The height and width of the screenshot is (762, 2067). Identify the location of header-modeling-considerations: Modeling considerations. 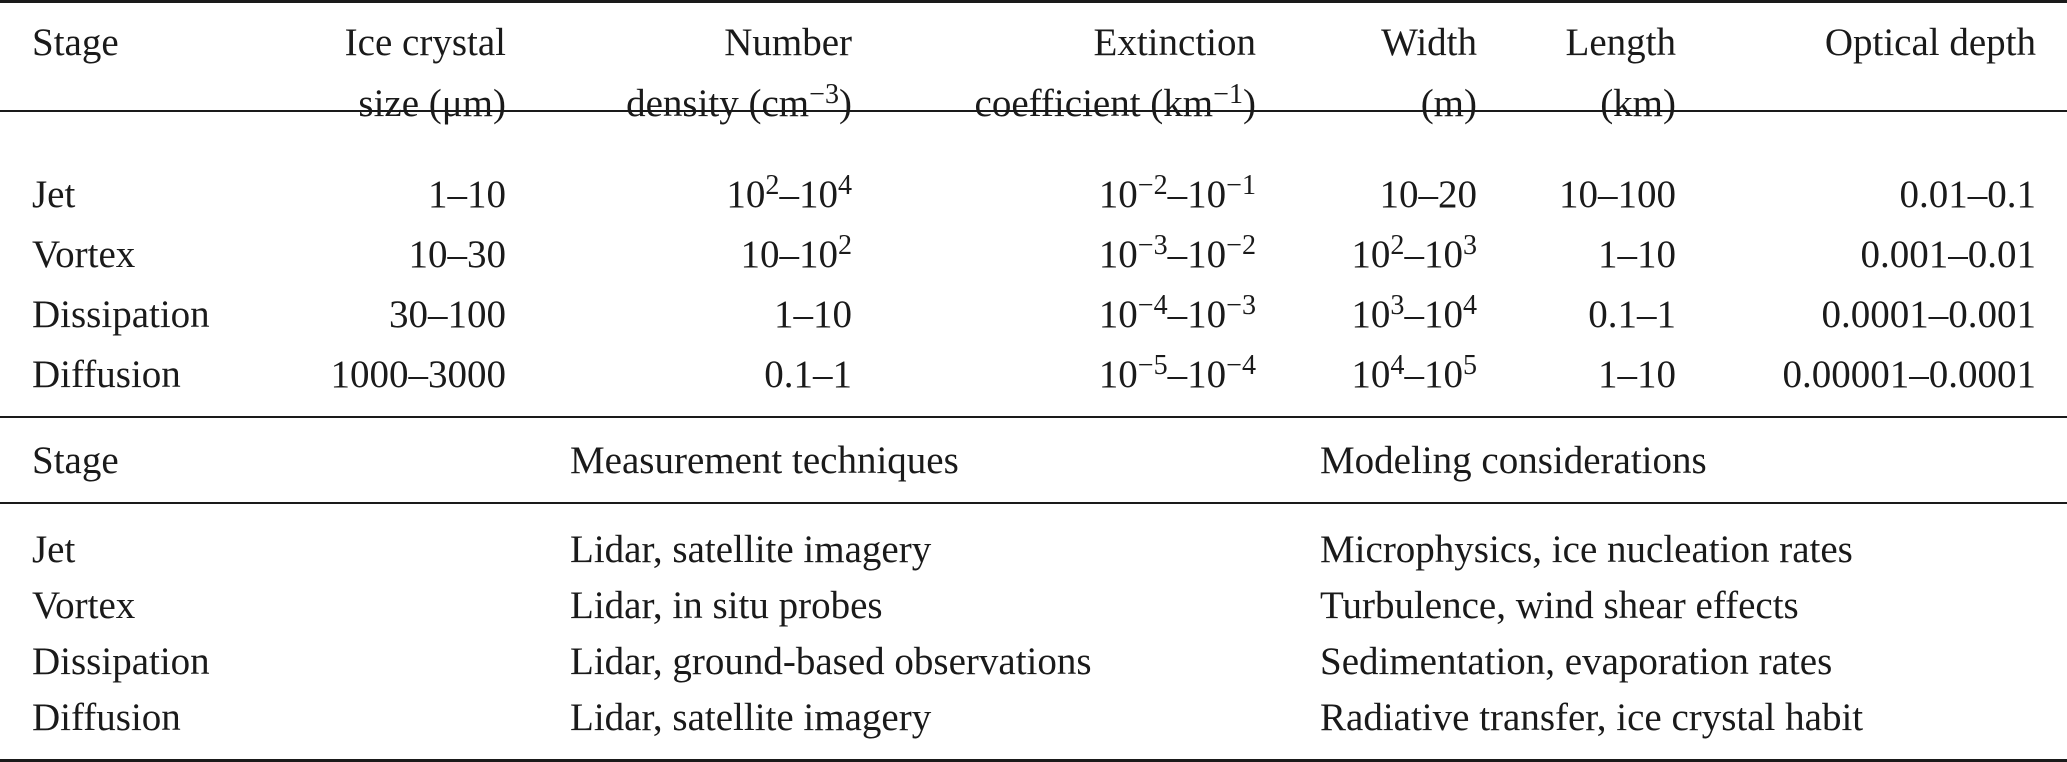
(1513, 460).